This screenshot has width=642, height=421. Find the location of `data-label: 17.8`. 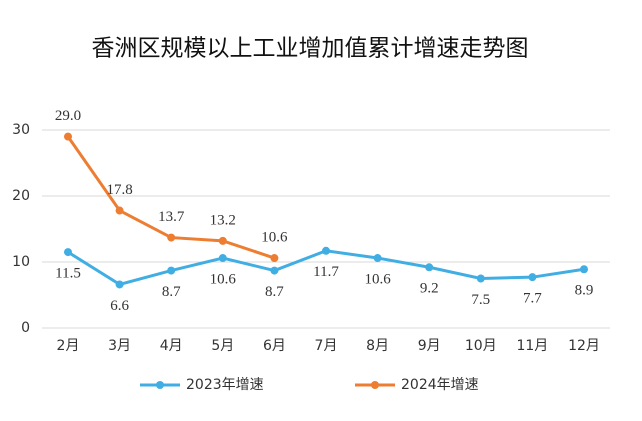

data-label: 17.8 is located at coordinates (119, 190).